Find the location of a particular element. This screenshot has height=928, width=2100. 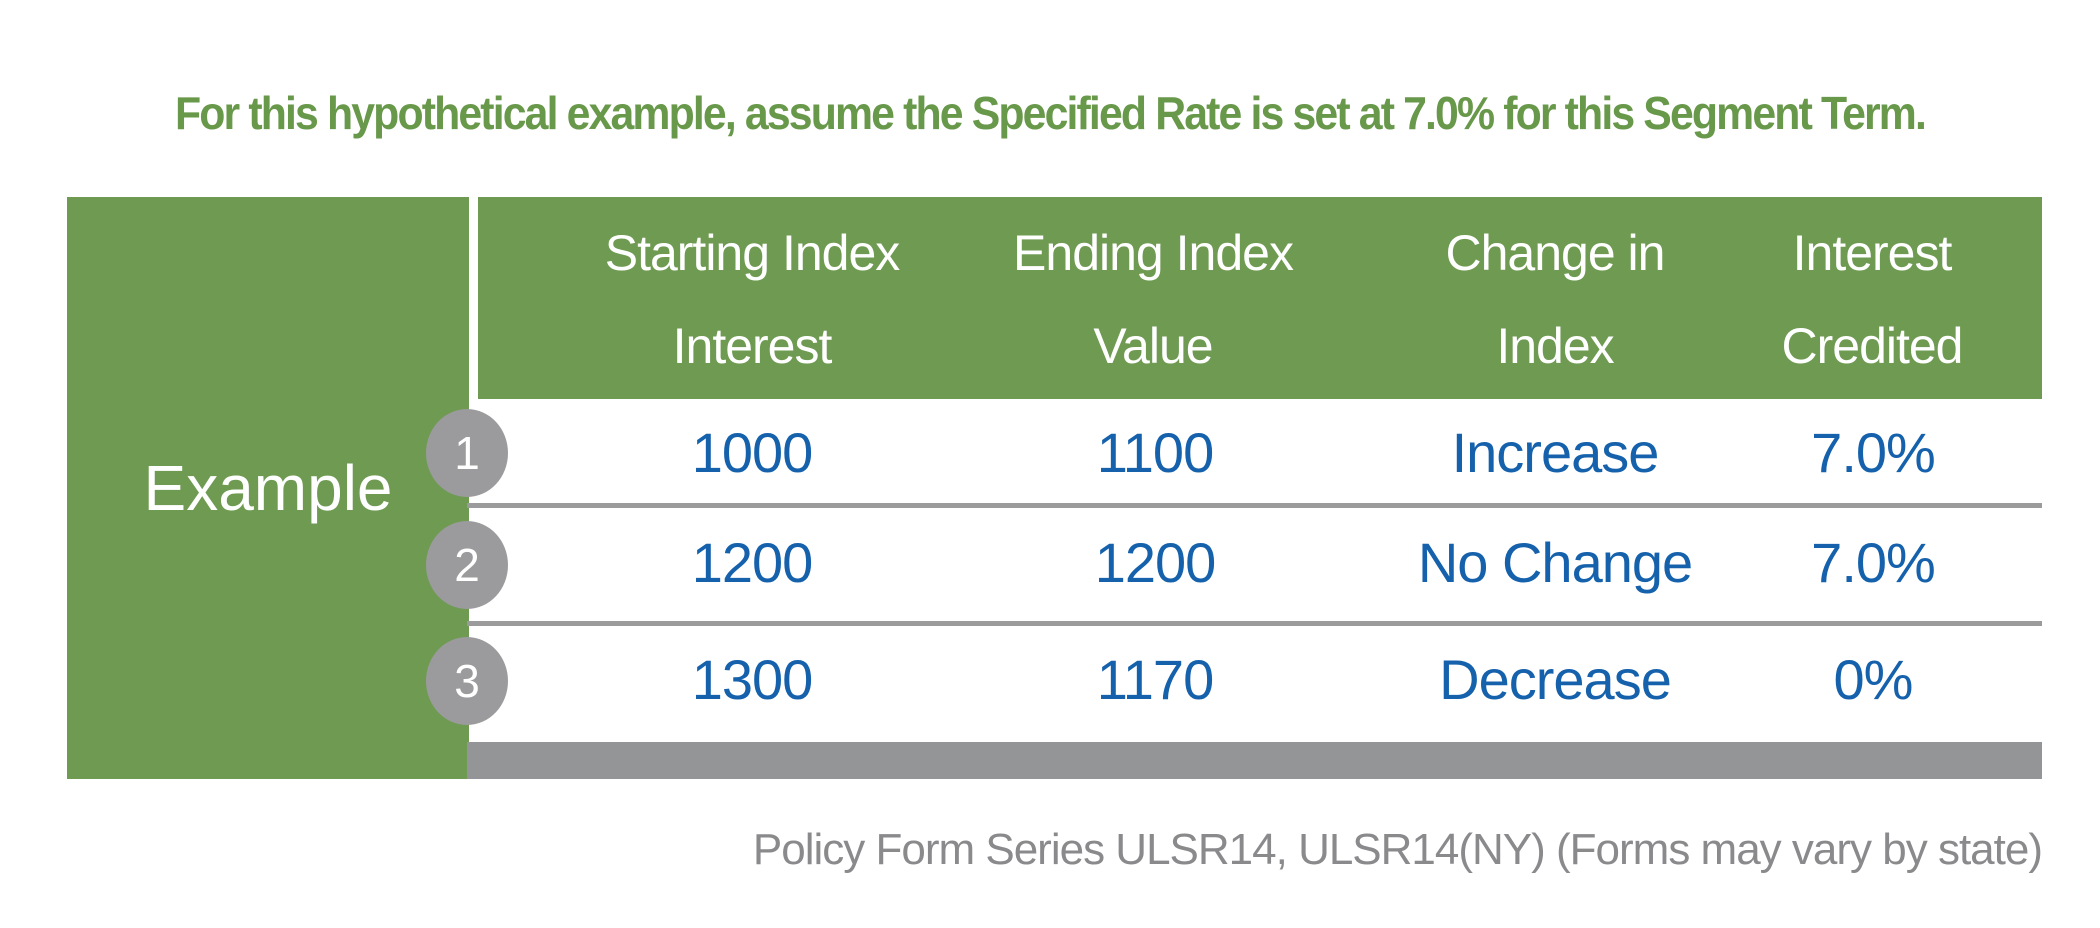

row3-interest-credited: 0% is located at coordinates (1873, 679).